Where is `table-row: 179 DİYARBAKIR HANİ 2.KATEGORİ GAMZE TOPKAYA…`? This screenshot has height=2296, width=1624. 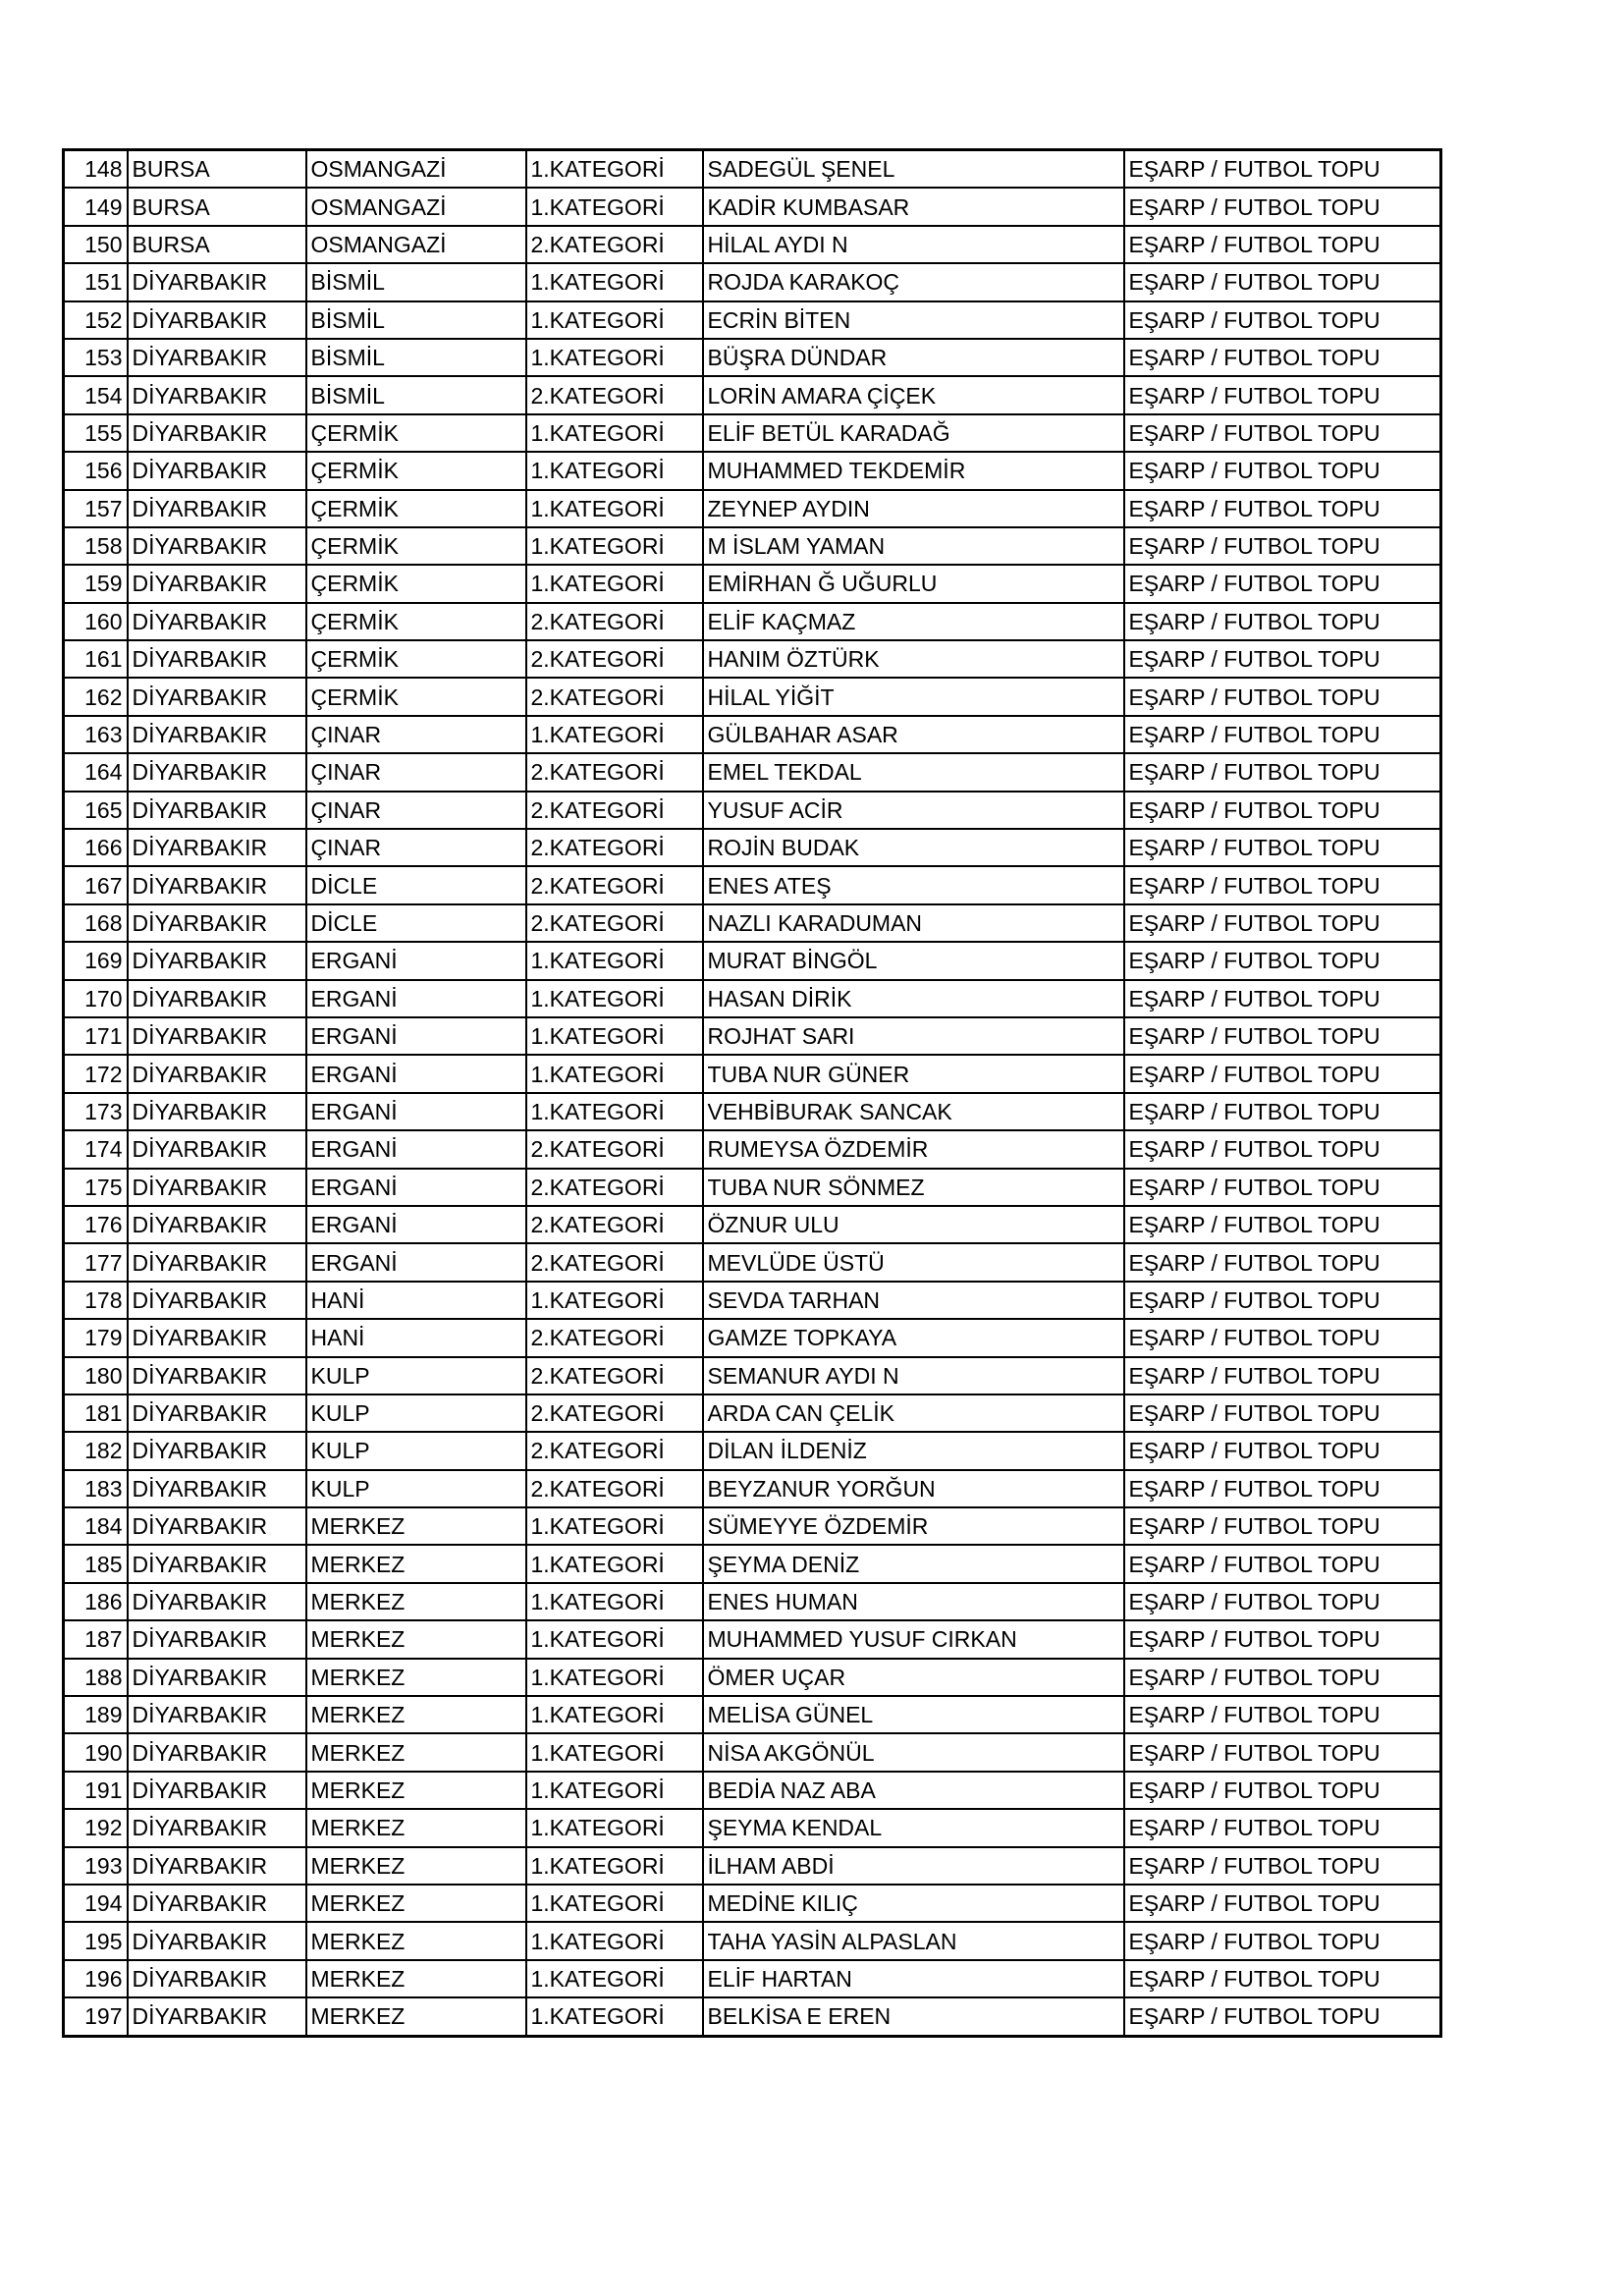 table-row: 179 DİYARBAKIR HANİ 2.KATEGORİ GAMZE TOPKAYA… is located at coordinates (752, 1338).